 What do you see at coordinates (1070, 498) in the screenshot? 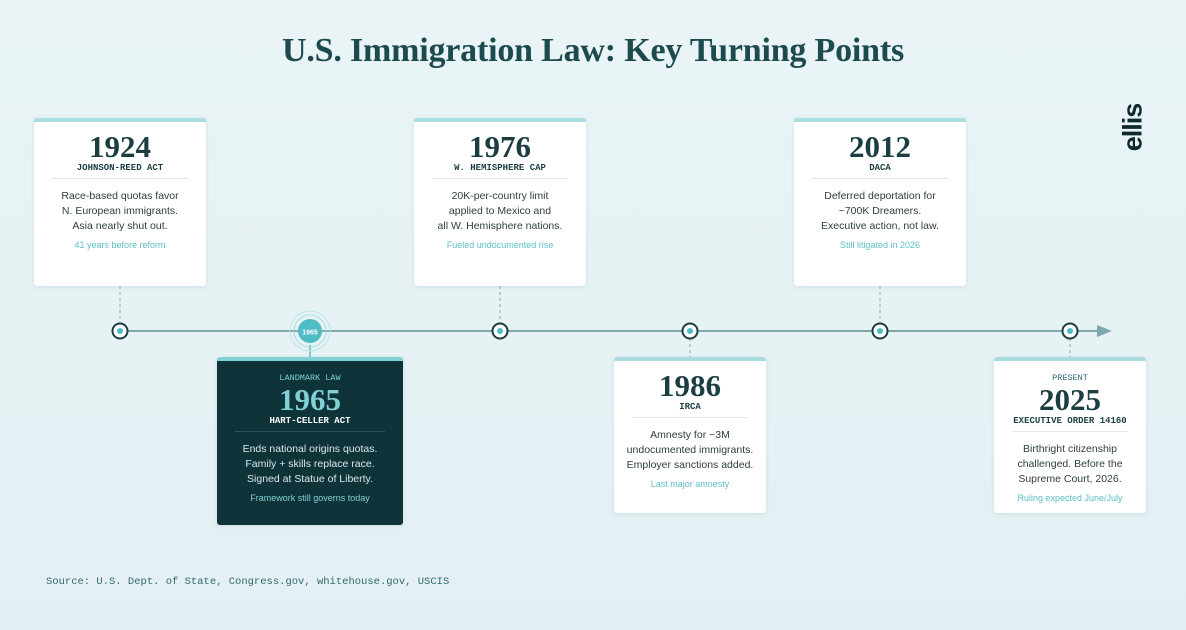
I see `event-note: Ruling expected June/July` at bounding box center [1070, 498].